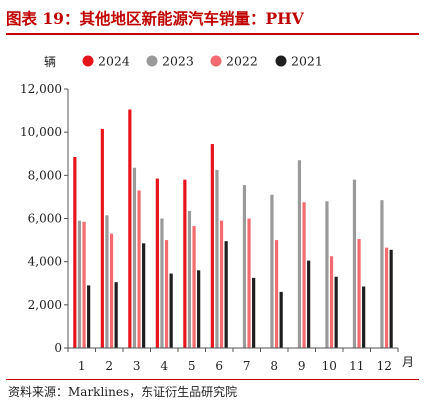 The image size is (425, 408). Describe the element at coordinates (329, 366) in the screenshot. I see `x-tick-label: 10` at that location.